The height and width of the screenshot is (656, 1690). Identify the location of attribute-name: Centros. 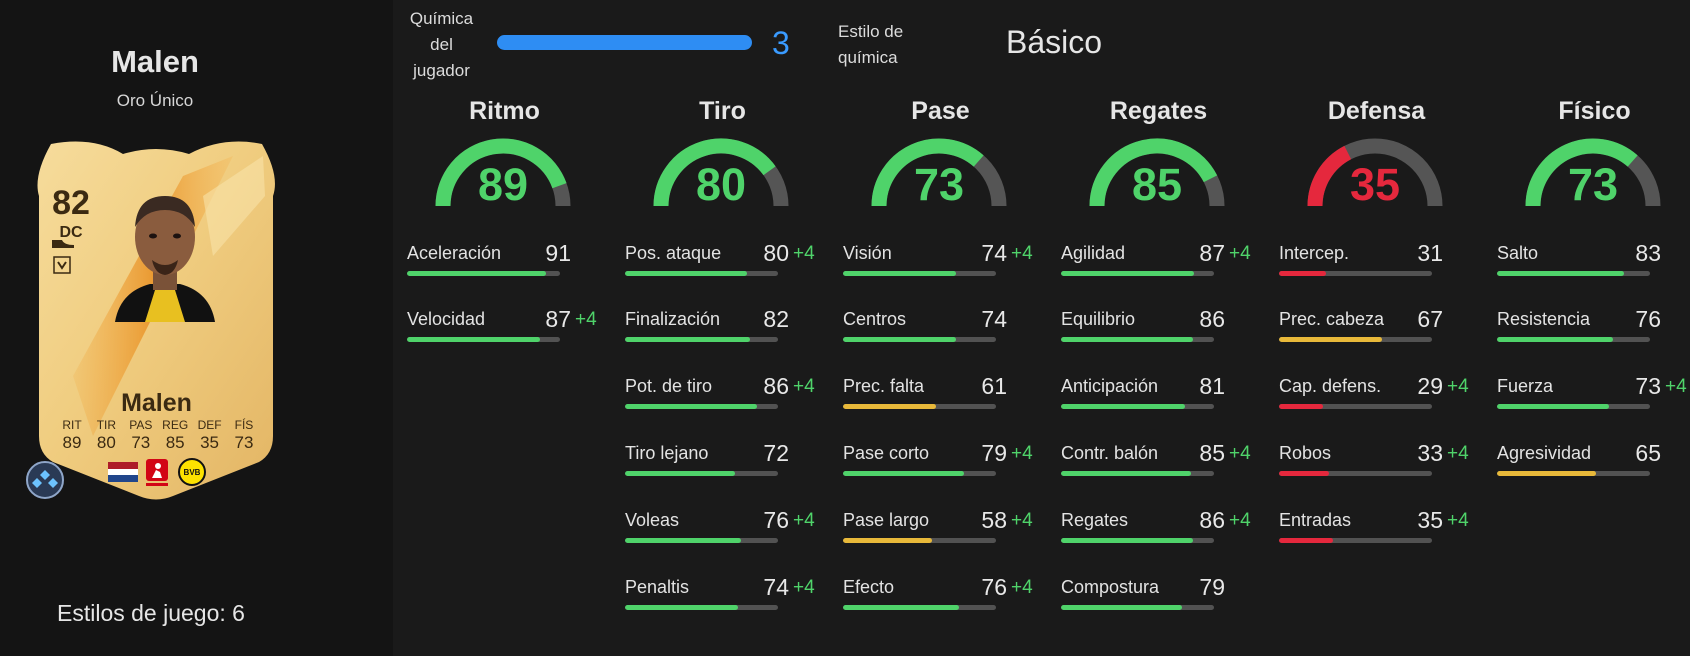
(875, 319).